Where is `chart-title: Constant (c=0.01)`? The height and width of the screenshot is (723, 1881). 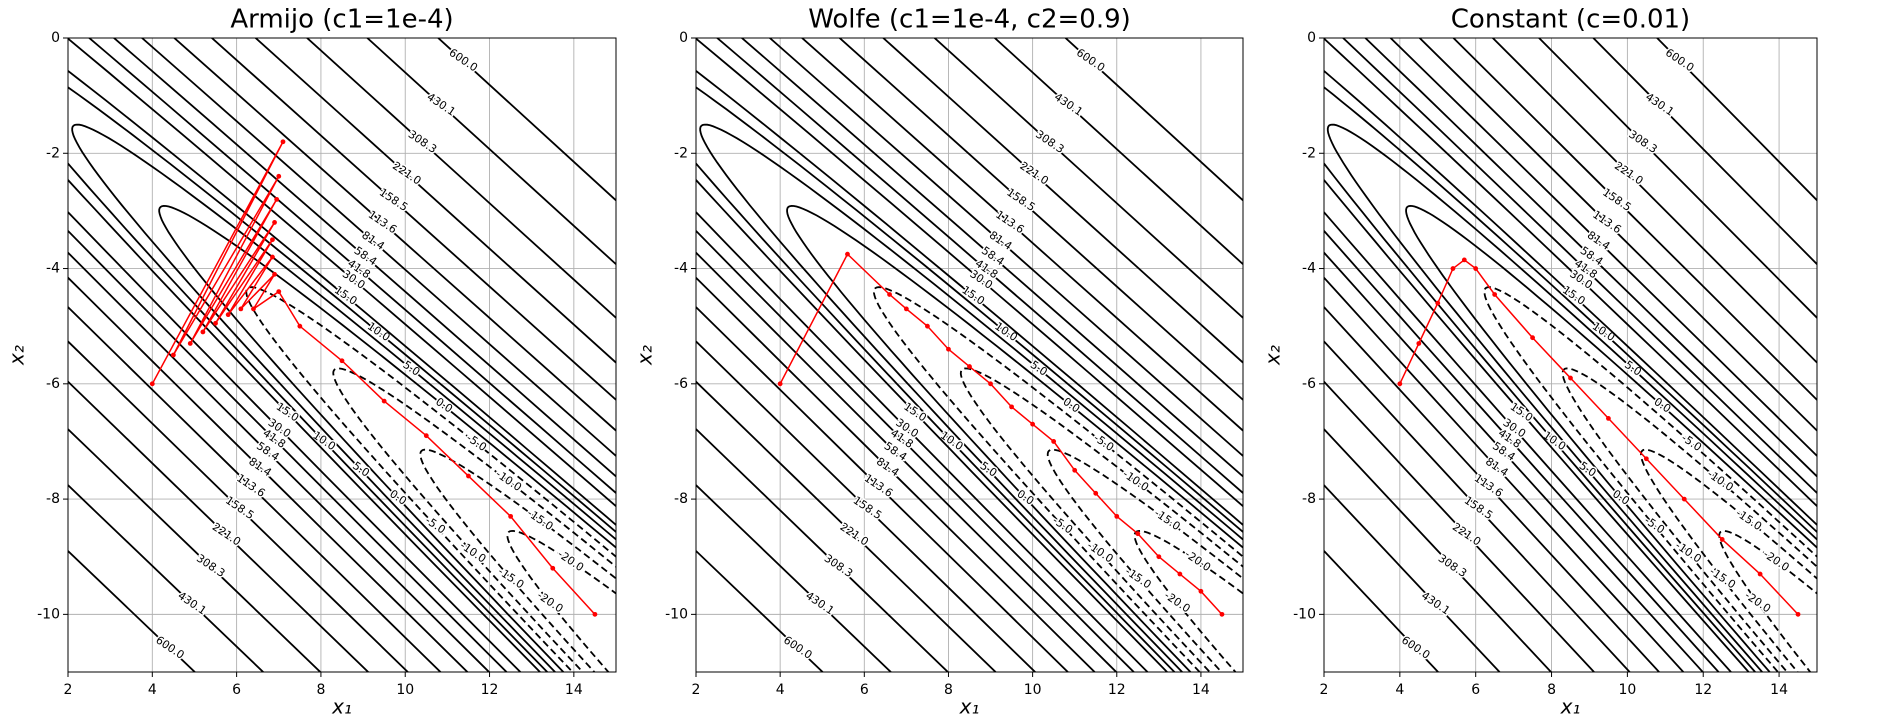 chart-title: Constant (c=0.01) is located at coordinates (1570, 20).